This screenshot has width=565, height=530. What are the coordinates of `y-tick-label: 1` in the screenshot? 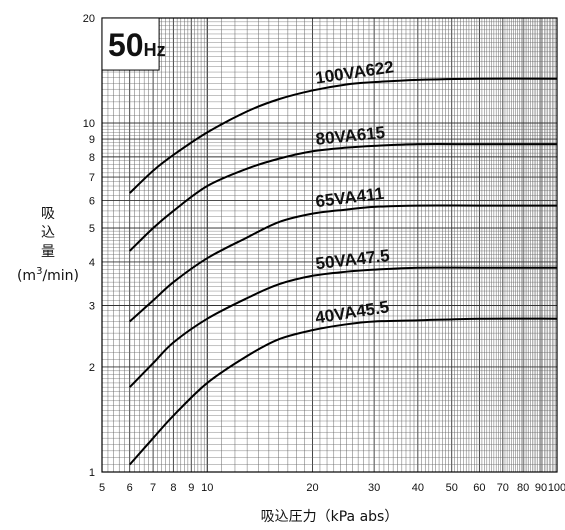 It's located at (92, 473).